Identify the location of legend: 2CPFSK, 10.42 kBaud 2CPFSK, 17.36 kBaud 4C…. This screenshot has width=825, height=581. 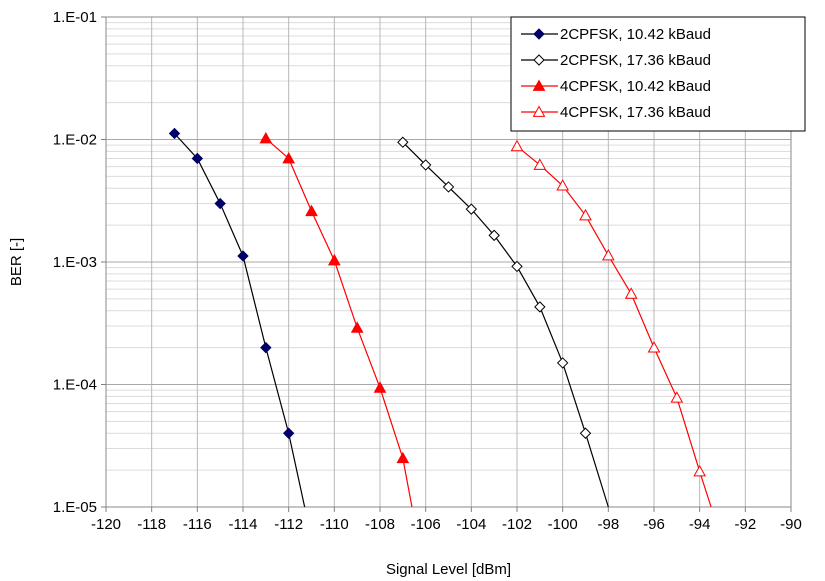
(658, 74).